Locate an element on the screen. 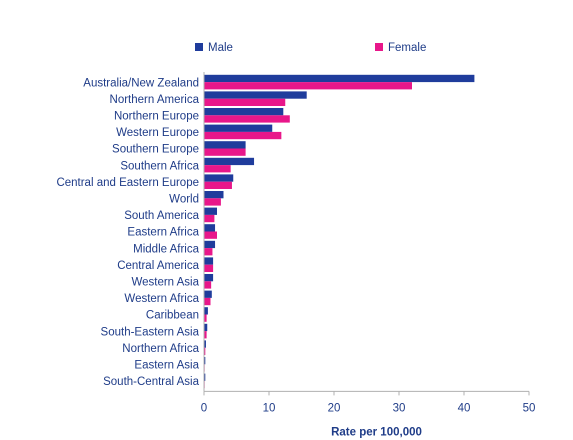 The width and height of the screenshot is (573, 440). bar-female-northern-europe is located at coordinates (247, 119).